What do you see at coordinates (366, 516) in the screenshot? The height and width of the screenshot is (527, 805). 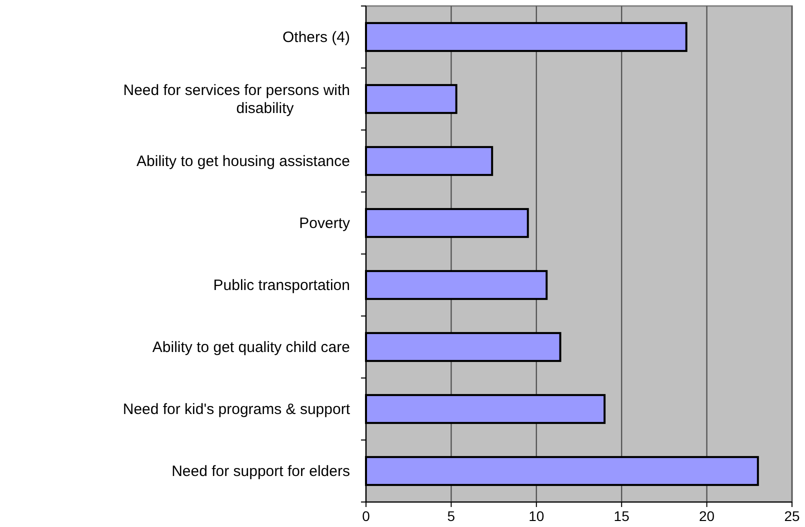 I see `x-tick-label: 0` at bounding box center [366, 516].